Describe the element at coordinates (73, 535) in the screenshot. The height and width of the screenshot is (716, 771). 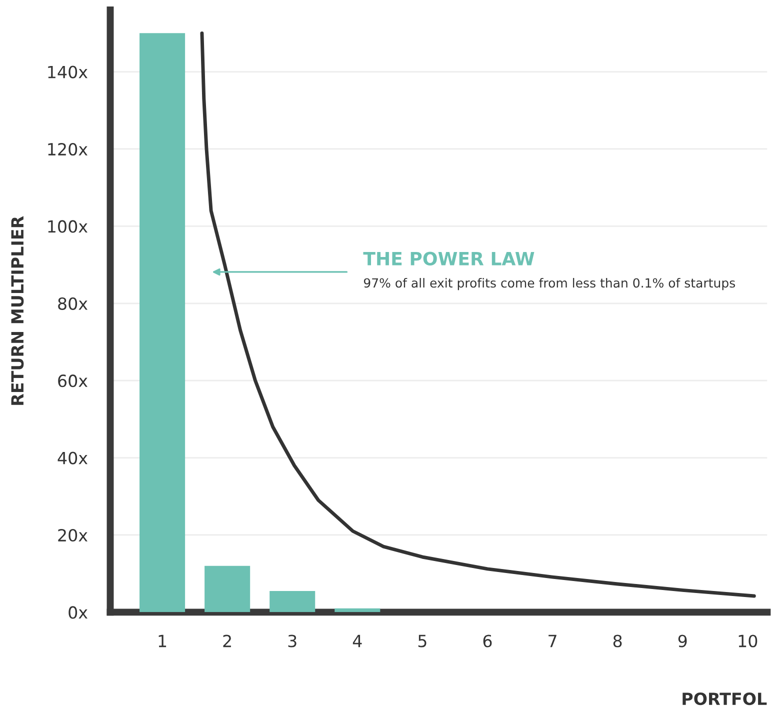
I see `y-tick-label: 20x` at that location.